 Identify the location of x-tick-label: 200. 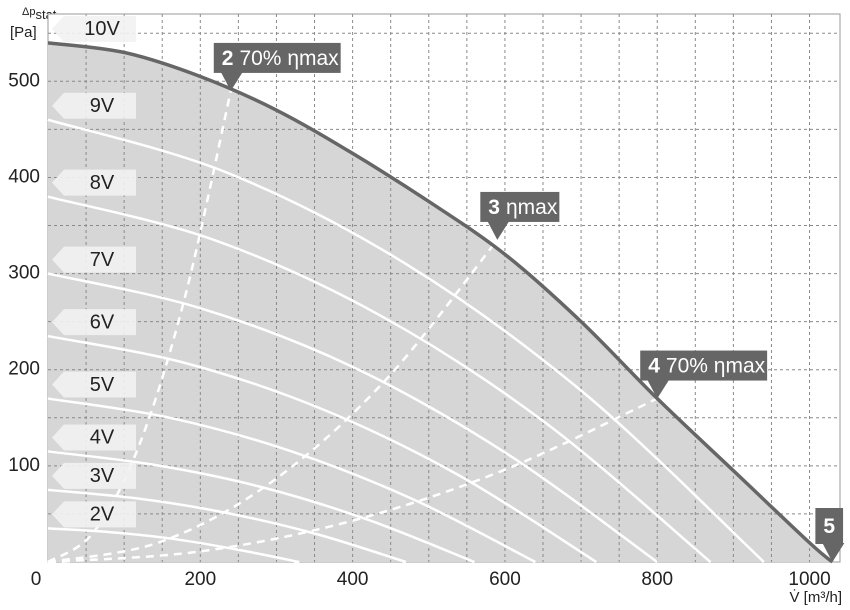
(200, 579).